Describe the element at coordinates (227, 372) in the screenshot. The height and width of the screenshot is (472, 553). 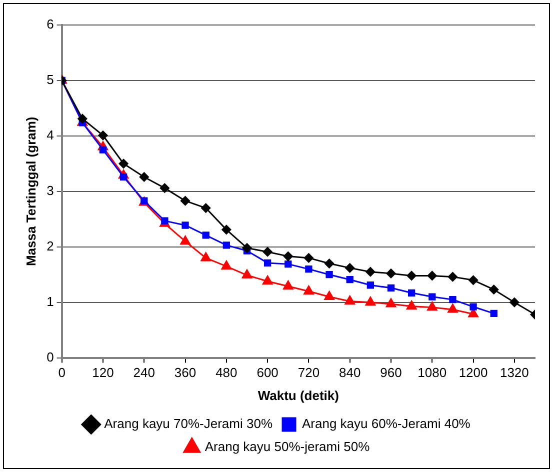
I see `x-tick-label: 480` at that location.